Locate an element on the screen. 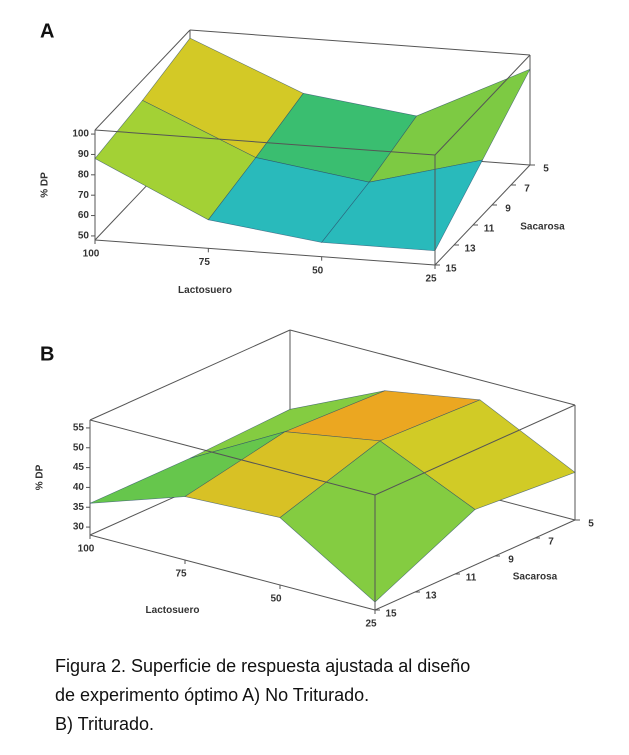 The image size is (629, 755). z-tick-label: 70 is located at coordinates (84, 195).